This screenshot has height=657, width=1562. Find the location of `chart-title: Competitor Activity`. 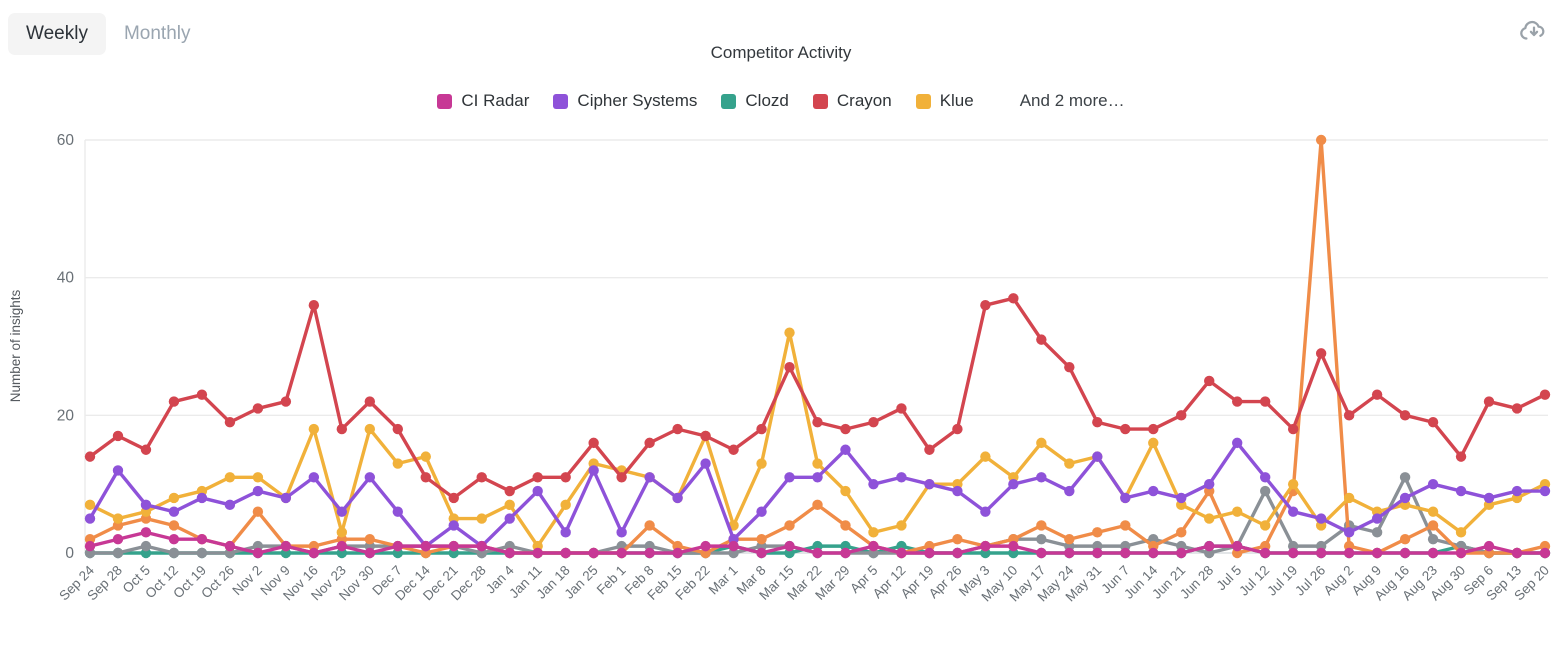

chart-title: Competitor Activity is located at coordinates (781, 52).